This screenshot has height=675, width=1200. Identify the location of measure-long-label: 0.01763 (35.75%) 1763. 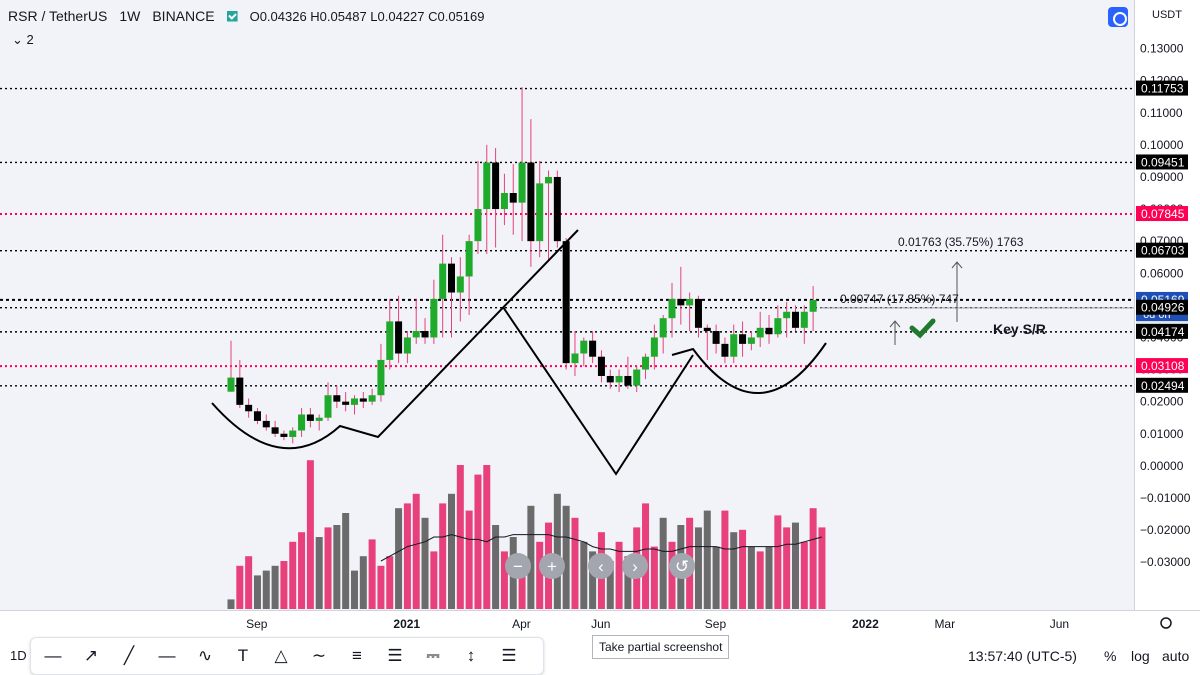
(961, 242).